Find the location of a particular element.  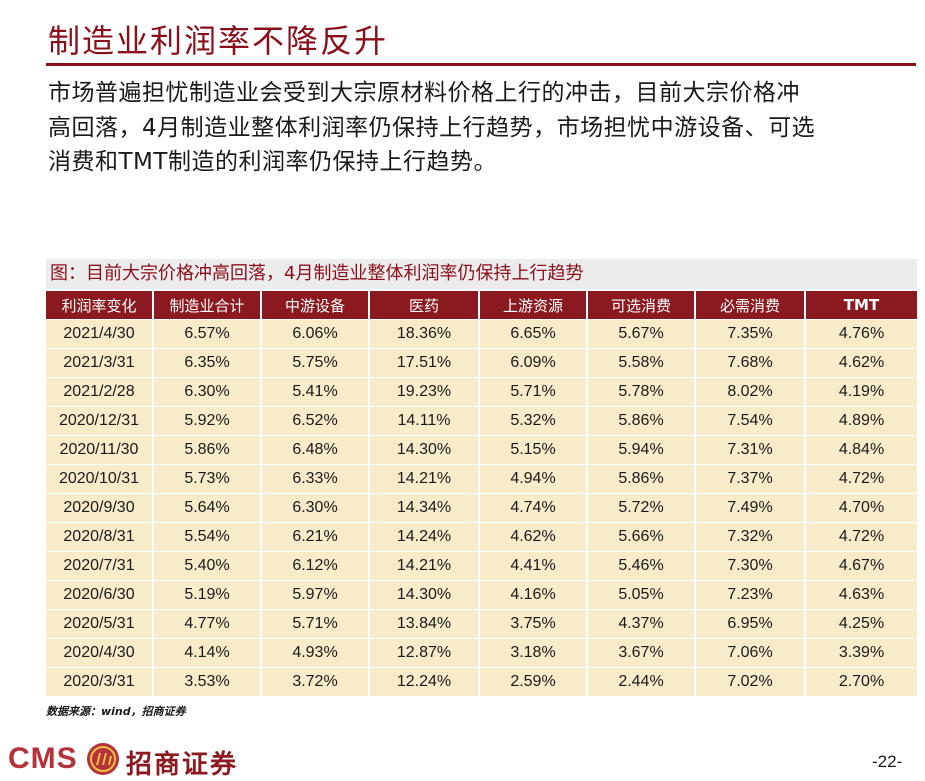

slide-header: 制造业利润率不降反升 is located at coordinates (462, 33).